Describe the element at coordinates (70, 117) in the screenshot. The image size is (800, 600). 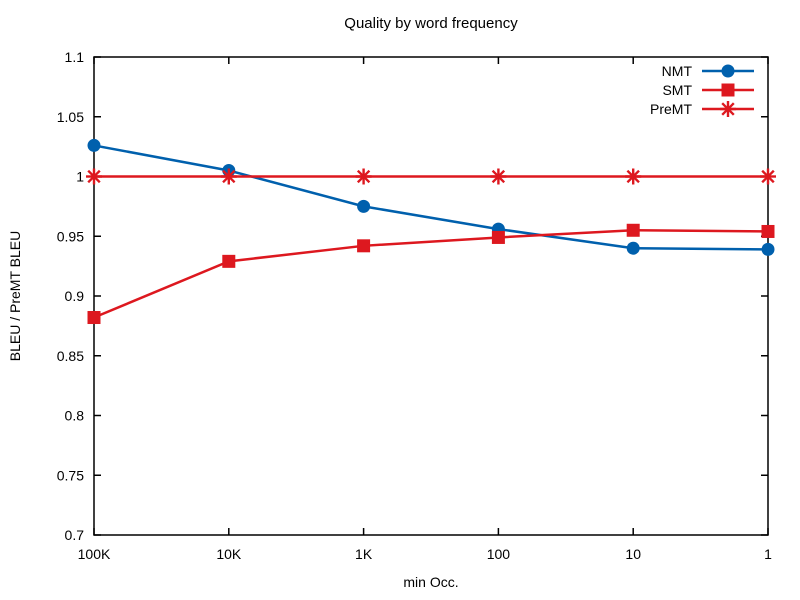
I see `y-tick-label: 1.05` at that location.